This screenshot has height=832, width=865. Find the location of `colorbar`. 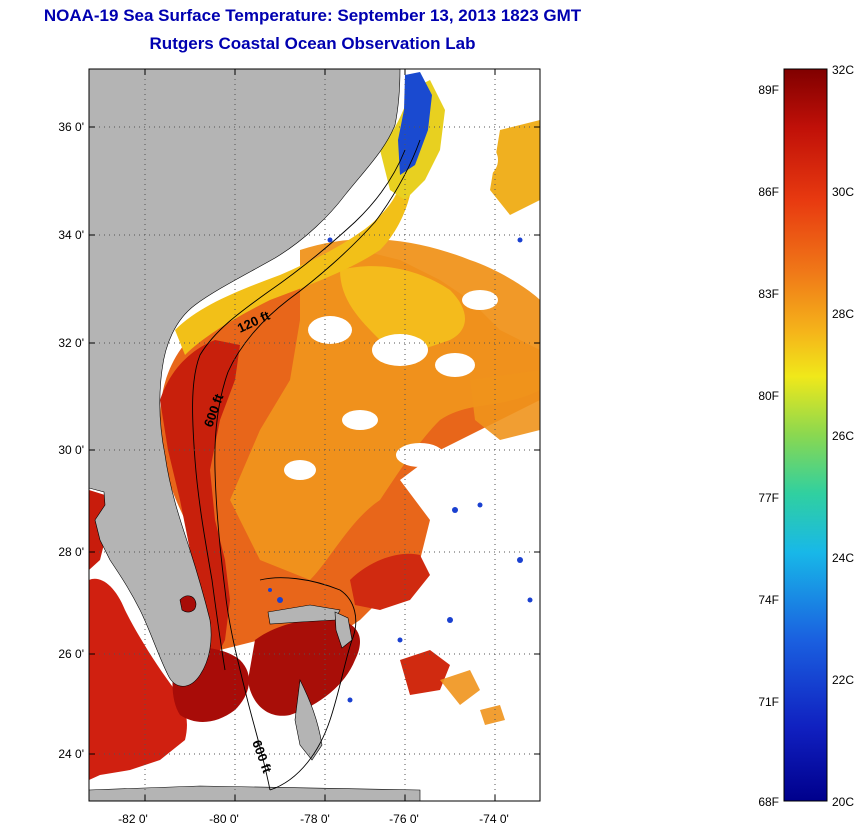

colorbar is located at coordinates (805, 435).